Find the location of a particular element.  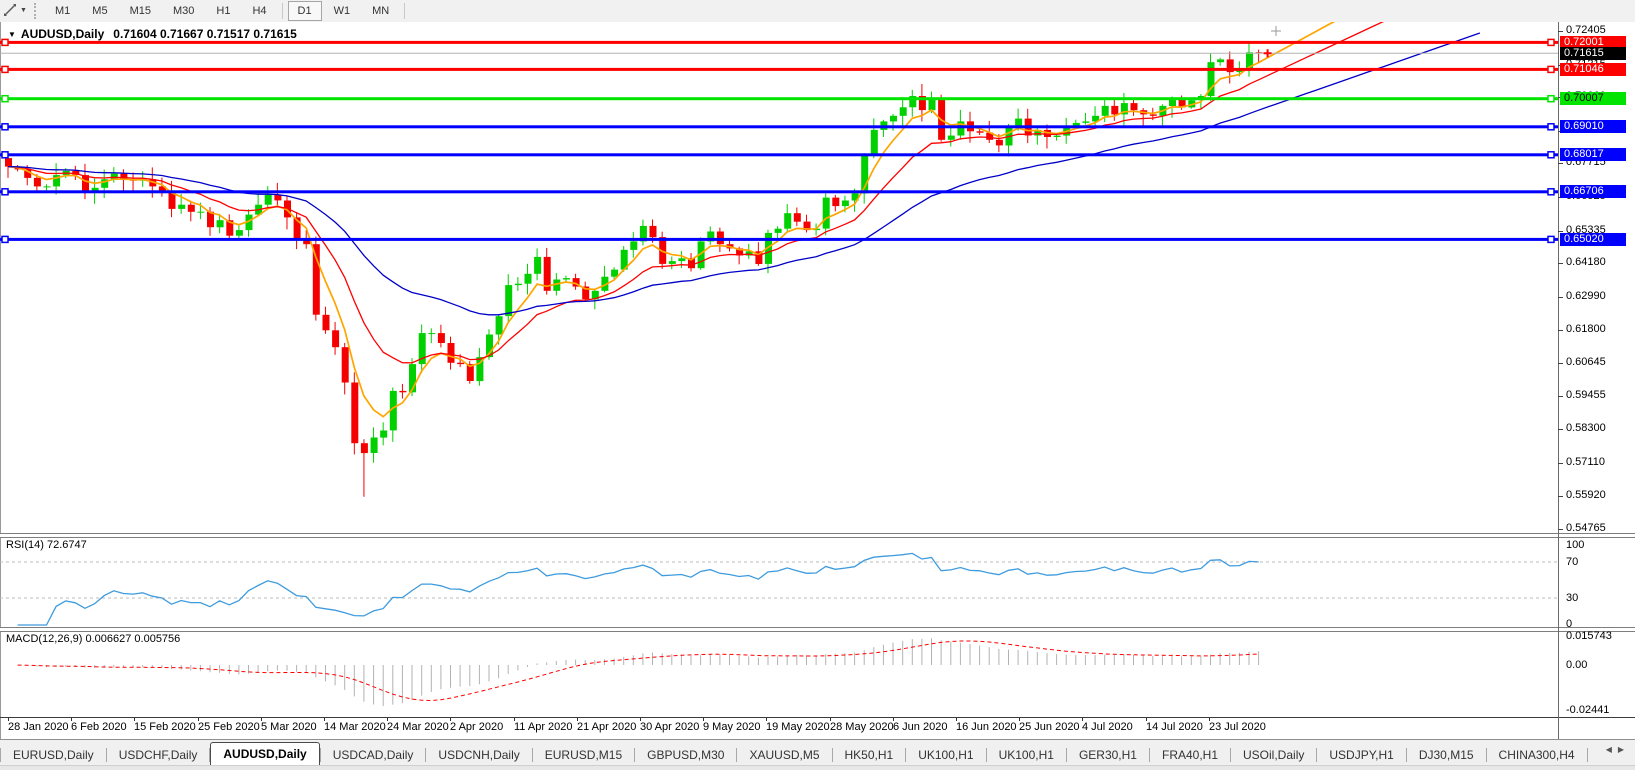

chart-tab-xauusd-m5: XAUUSD,M5 is located at coordinates (784, 755).